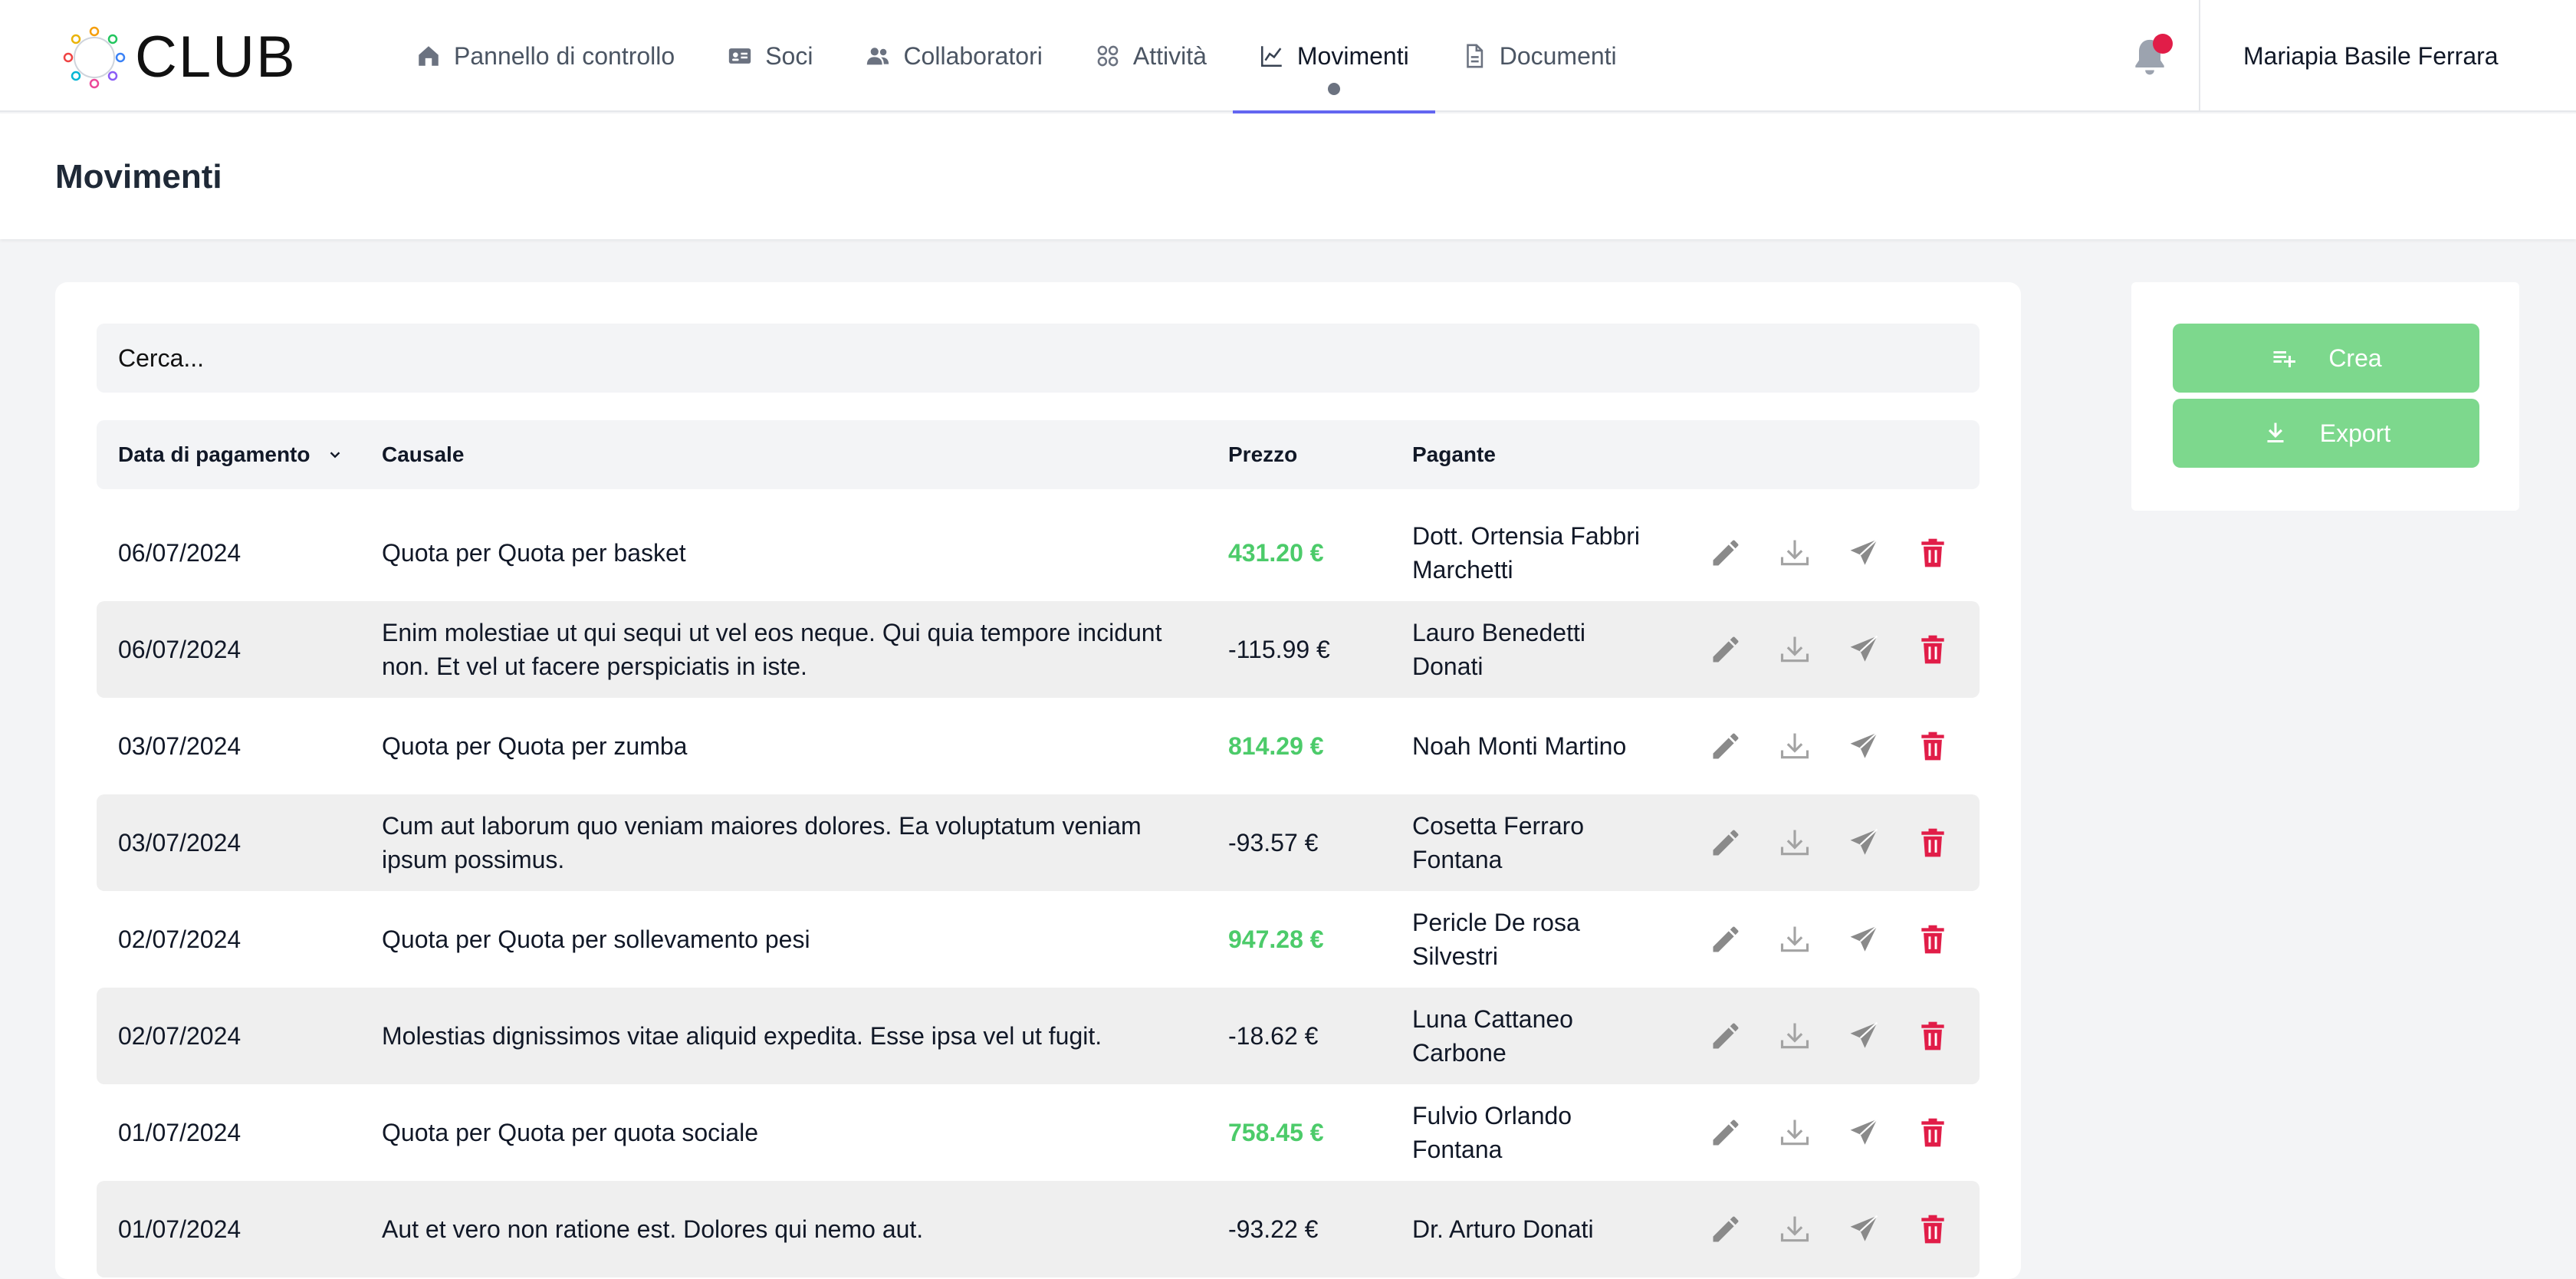 The height and width of the screenshot is (1279, 2576). Describe the element at coordinates (1539, 56) in the screenshot. I see `nav-item-documents: Documenti` at that location.